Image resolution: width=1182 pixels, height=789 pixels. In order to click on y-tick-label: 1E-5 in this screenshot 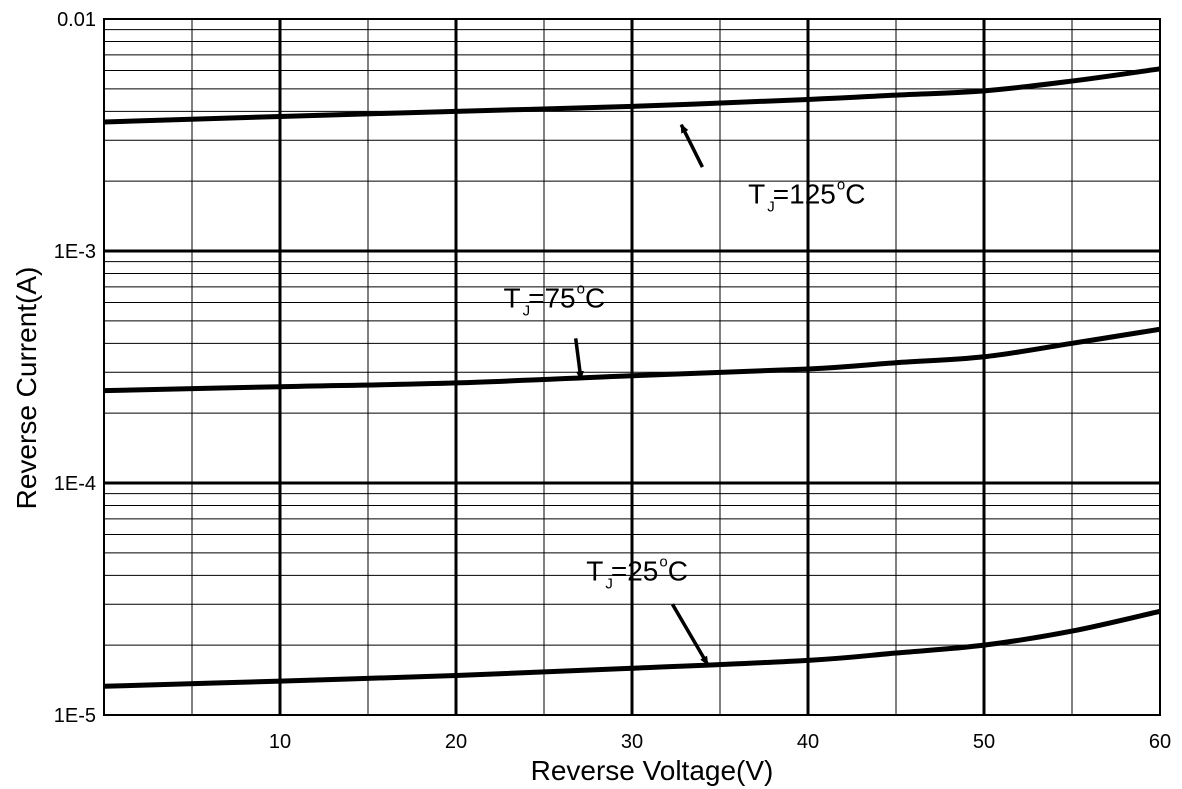, I will do `click(75, 716)`.